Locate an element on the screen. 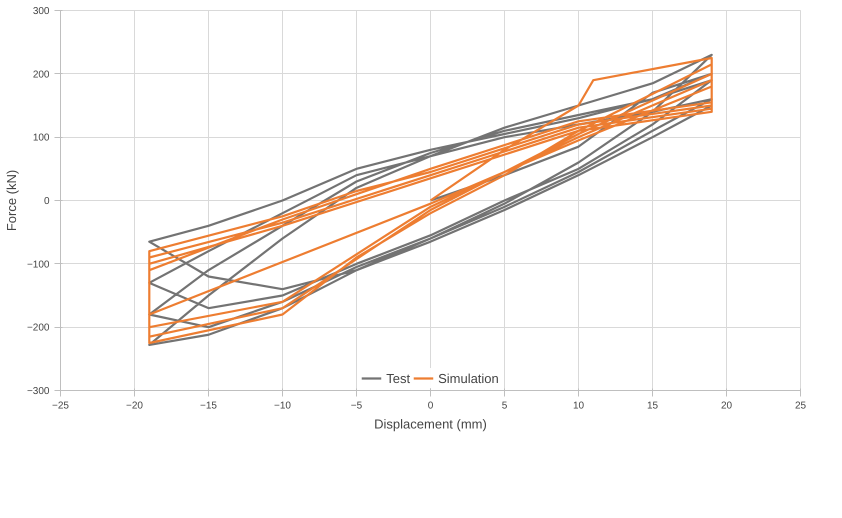 The height and width of the screenshot is (518, 842). y-tick-label: −300 is located at coordinates (38, 391).